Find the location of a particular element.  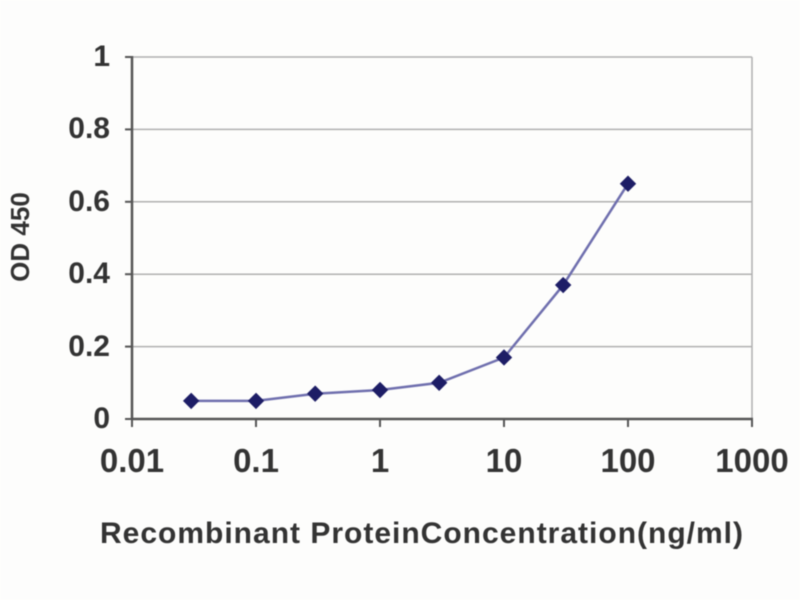

x-tick-label: 1000 is located at coordinates (752, 460).